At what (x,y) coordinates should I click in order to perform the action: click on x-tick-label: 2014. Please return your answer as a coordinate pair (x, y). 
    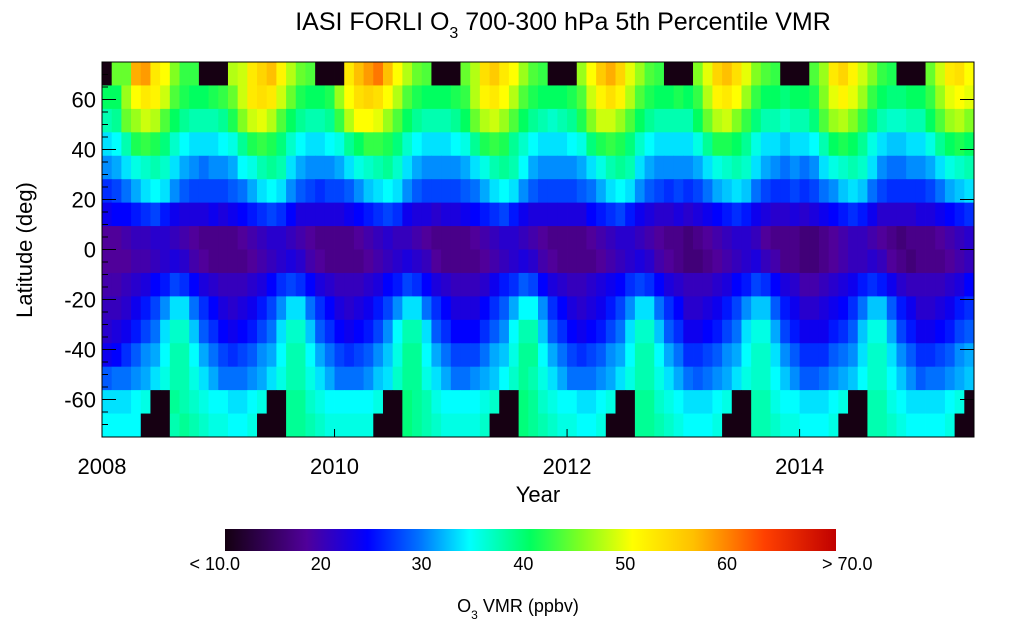
    Looking at the image, I should click on (799, 466).